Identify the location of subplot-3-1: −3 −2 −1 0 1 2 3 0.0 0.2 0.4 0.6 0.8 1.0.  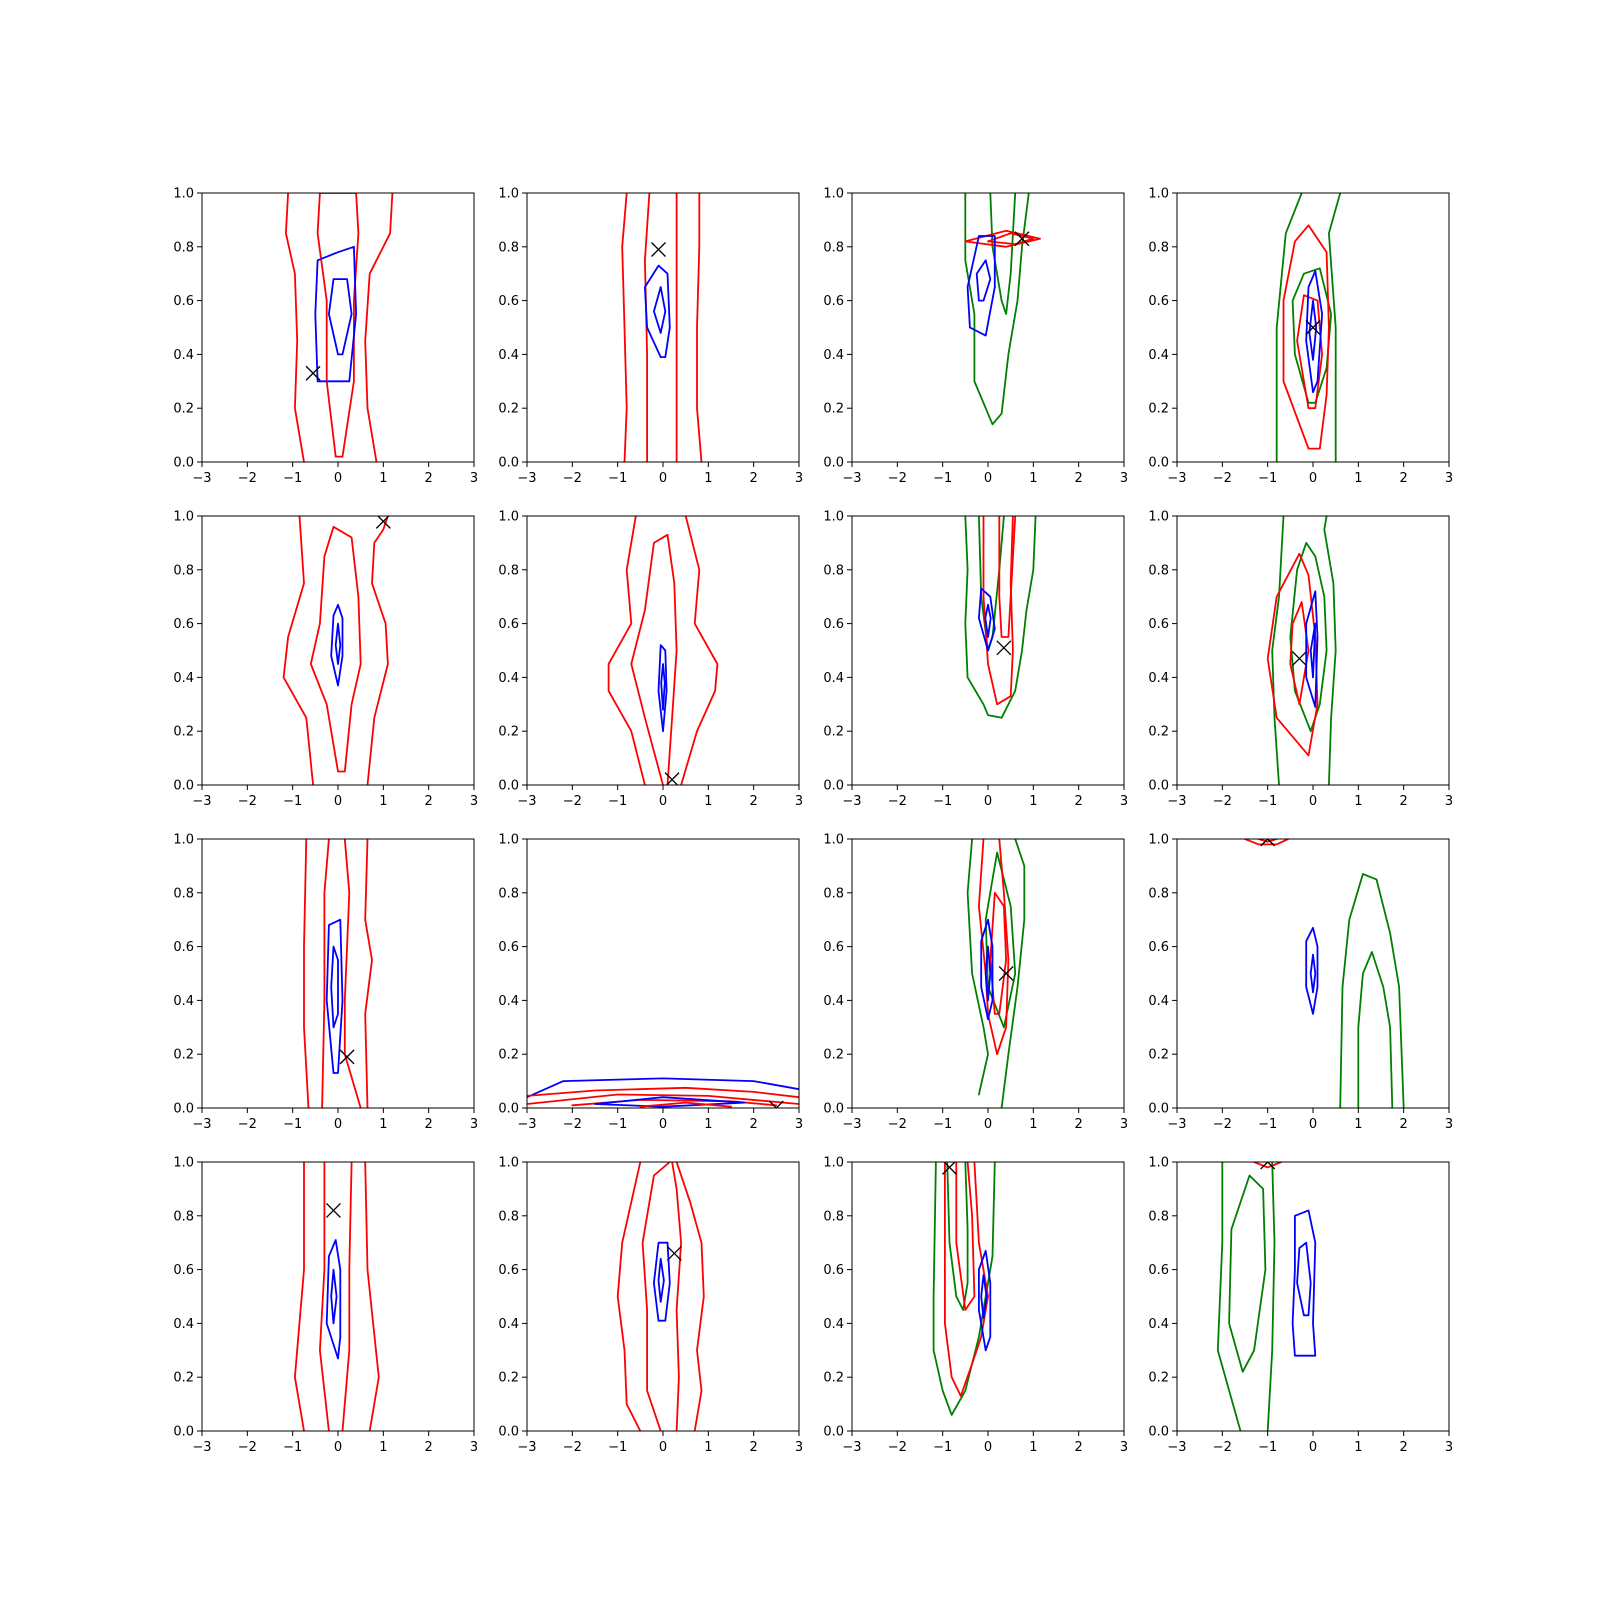
(325, 983).